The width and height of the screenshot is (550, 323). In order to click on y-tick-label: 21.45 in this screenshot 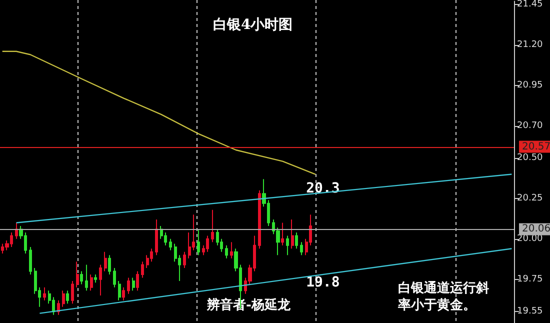, I will do `click(530, 5)`.